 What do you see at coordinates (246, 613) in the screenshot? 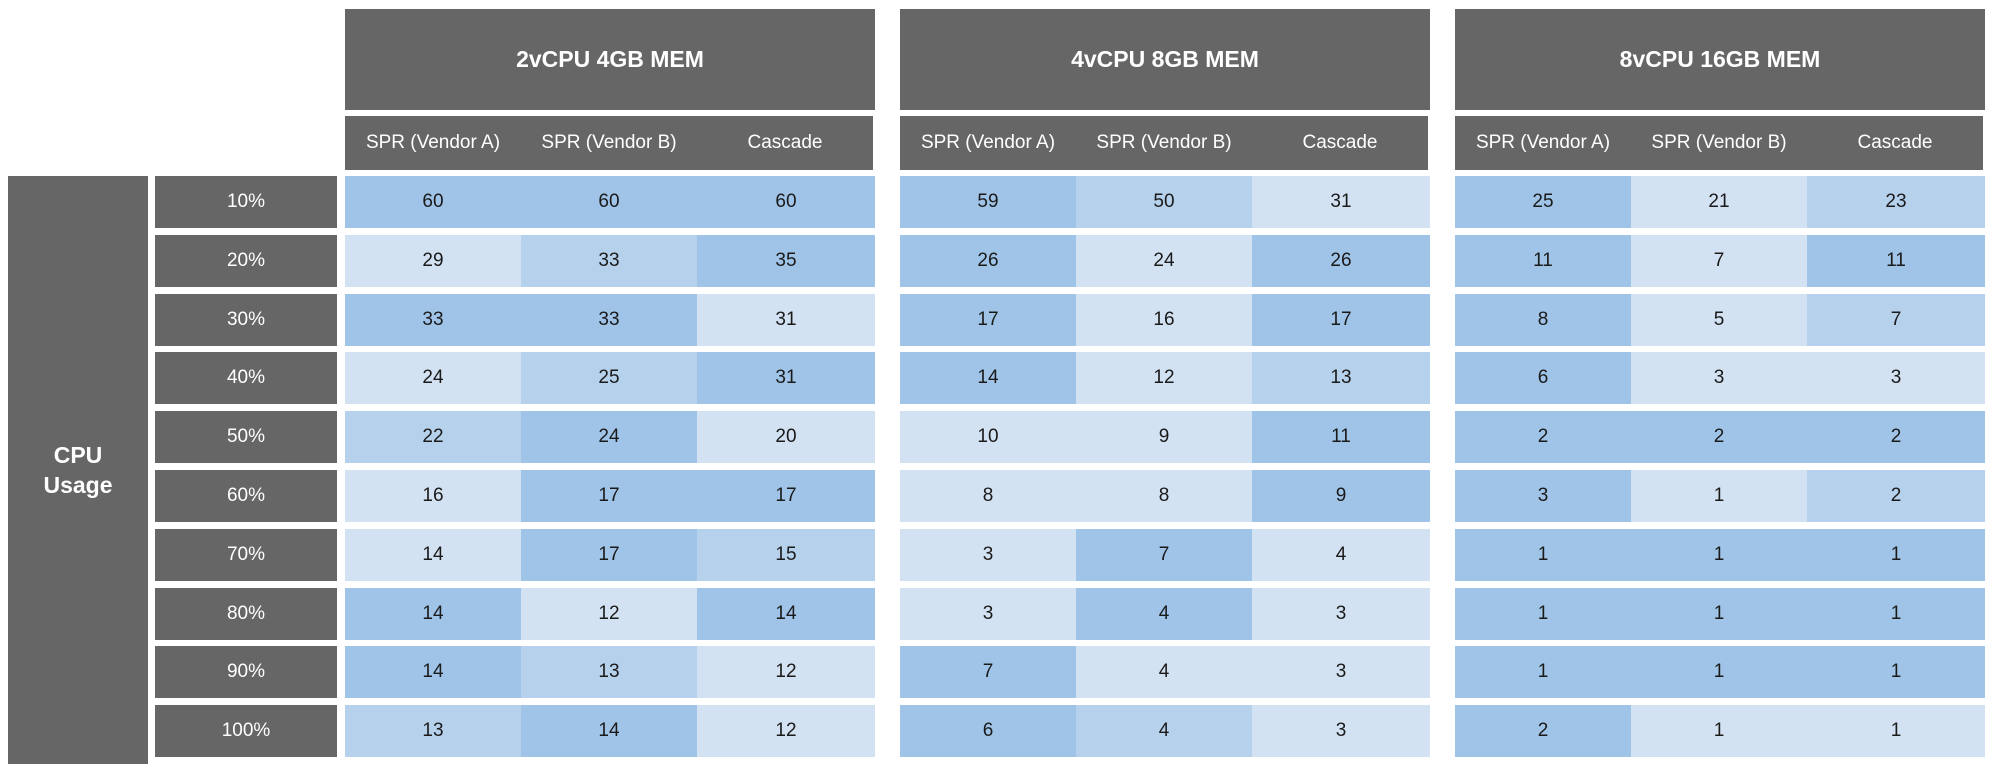
I see `row-label: 80%` at bounding box center [246, 613].